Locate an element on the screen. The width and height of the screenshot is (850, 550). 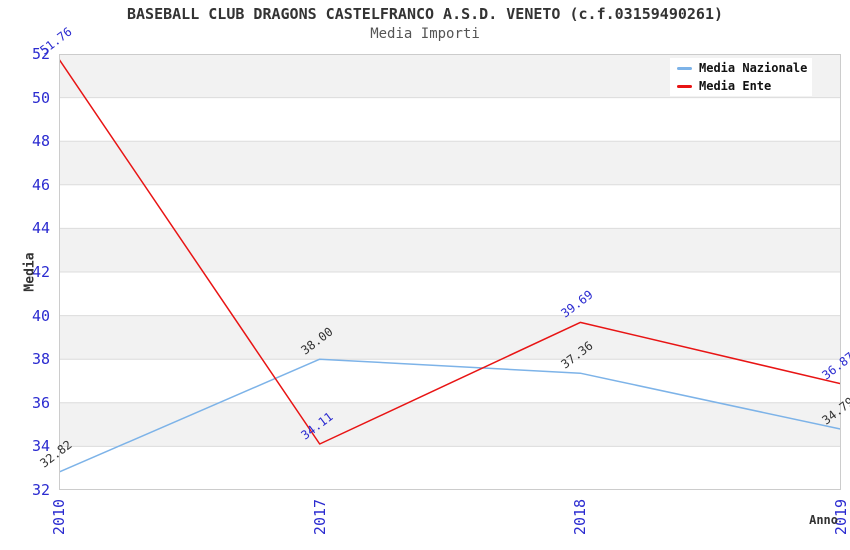
y-tick-label: 38 is located at coordinates (40, 359).